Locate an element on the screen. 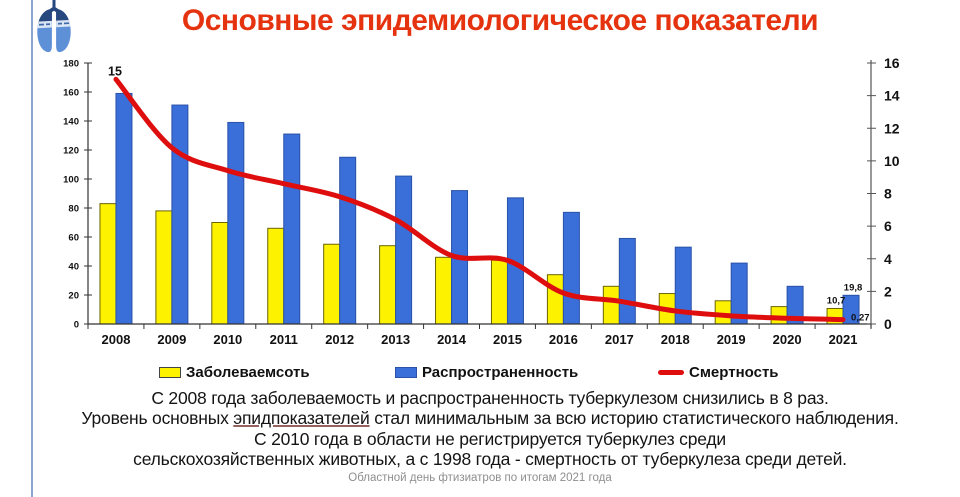 The height and width of the screenshot is (497, 960). legend-item-mortality: Смертность is located at coordinates (718, 372).